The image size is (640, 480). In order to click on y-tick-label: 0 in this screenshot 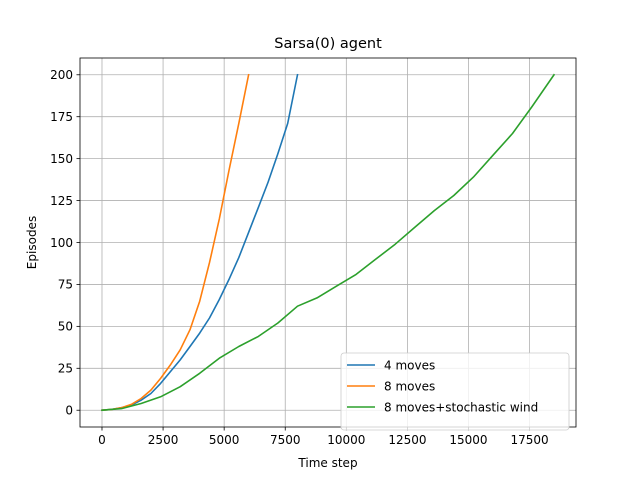, I will do `click(69, 411)`.